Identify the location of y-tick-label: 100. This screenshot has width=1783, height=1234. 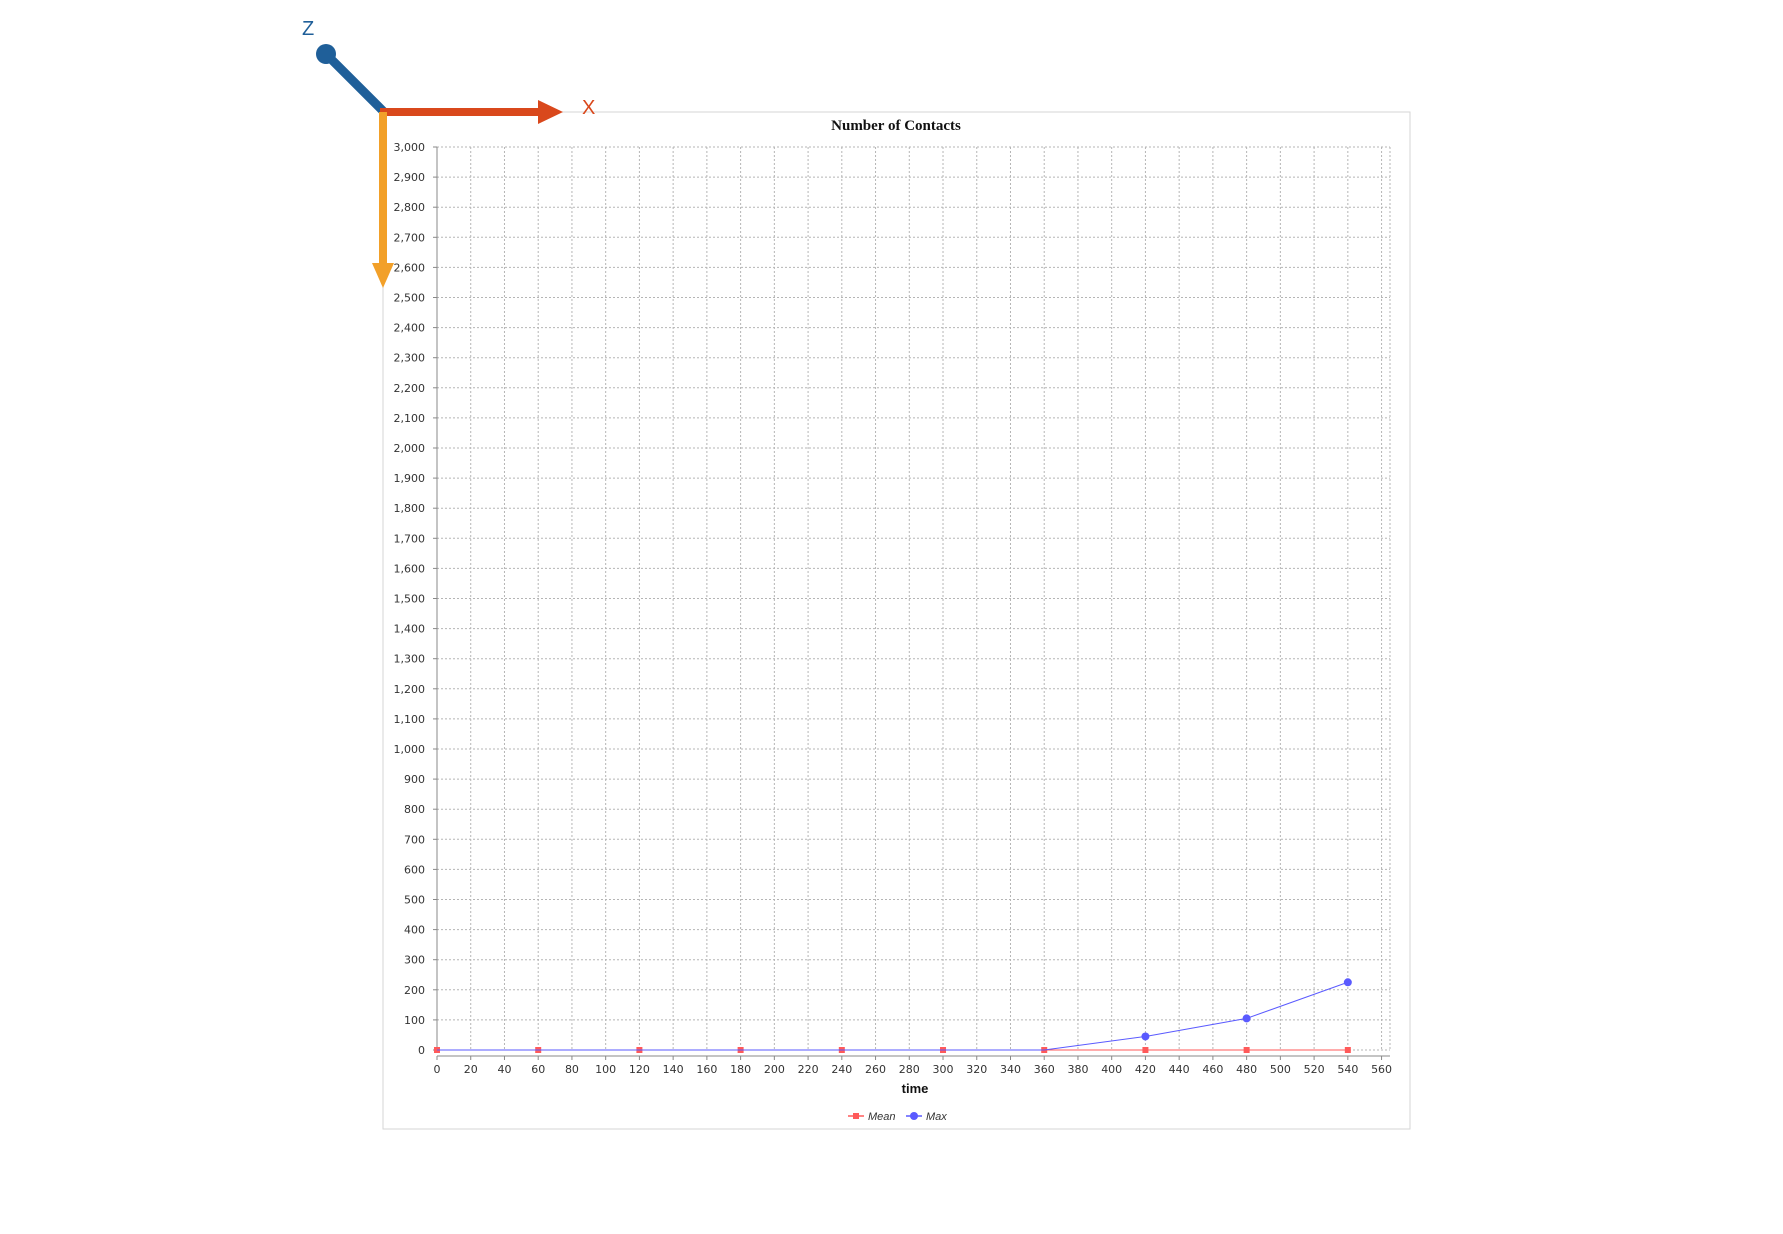
(414, 1020).